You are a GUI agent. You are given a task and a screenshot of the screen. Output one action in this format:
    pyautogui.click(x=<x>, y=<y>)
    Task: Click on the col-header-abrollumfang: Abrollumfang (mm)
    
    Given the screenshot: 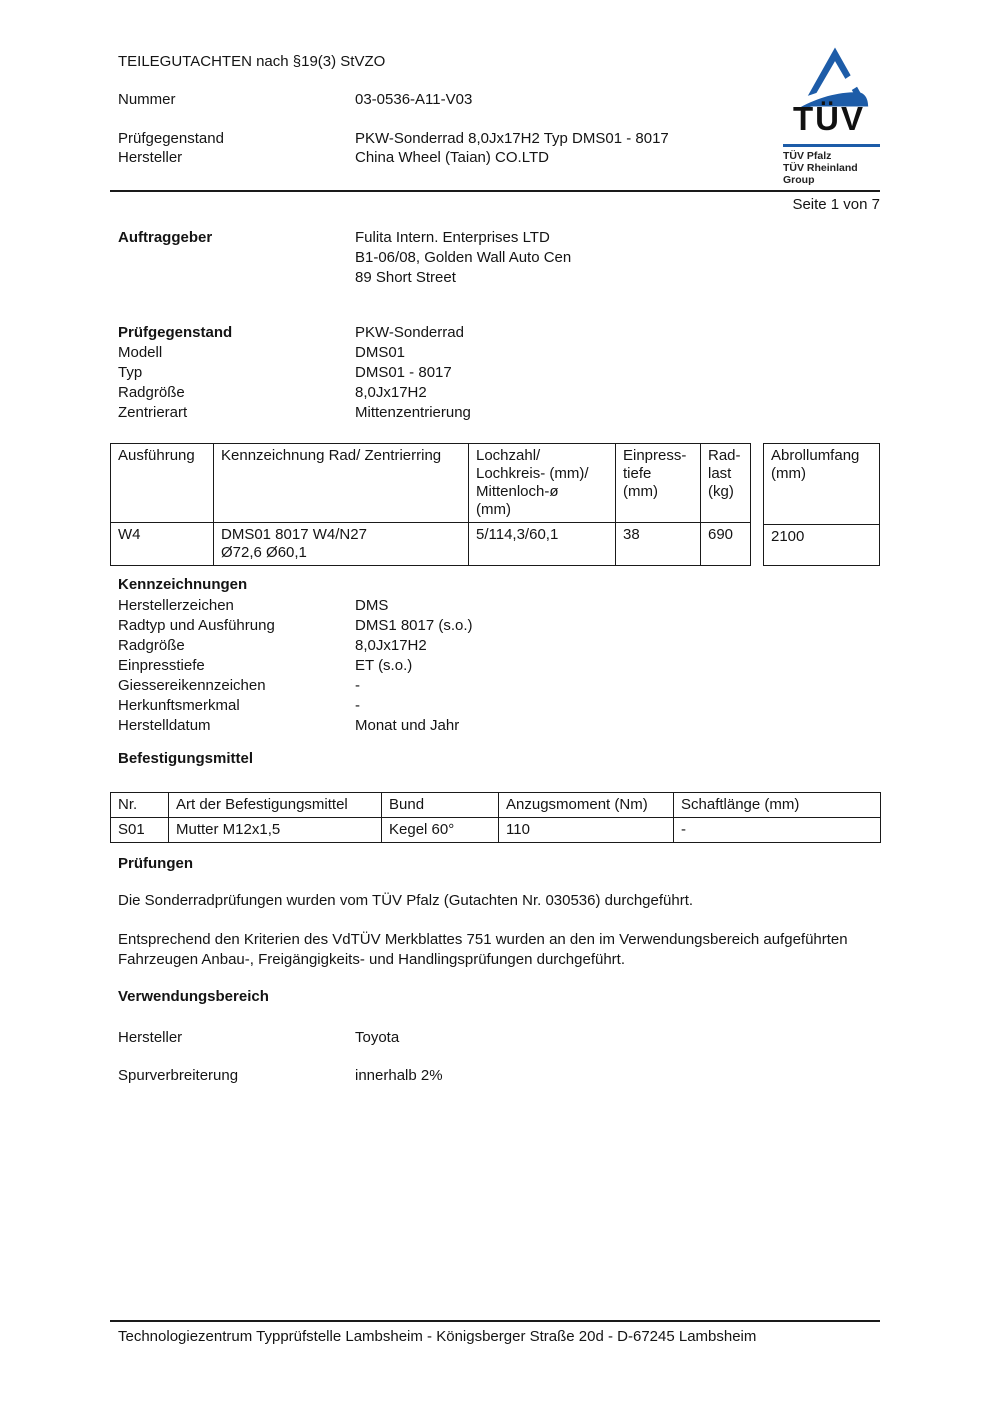 What is the action you would take?
    pyautogui.click(x=821, y=484)
    